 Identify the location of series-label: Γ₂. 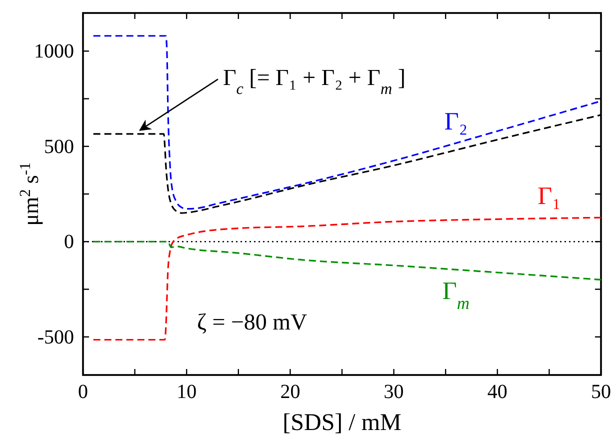
(456, 122).